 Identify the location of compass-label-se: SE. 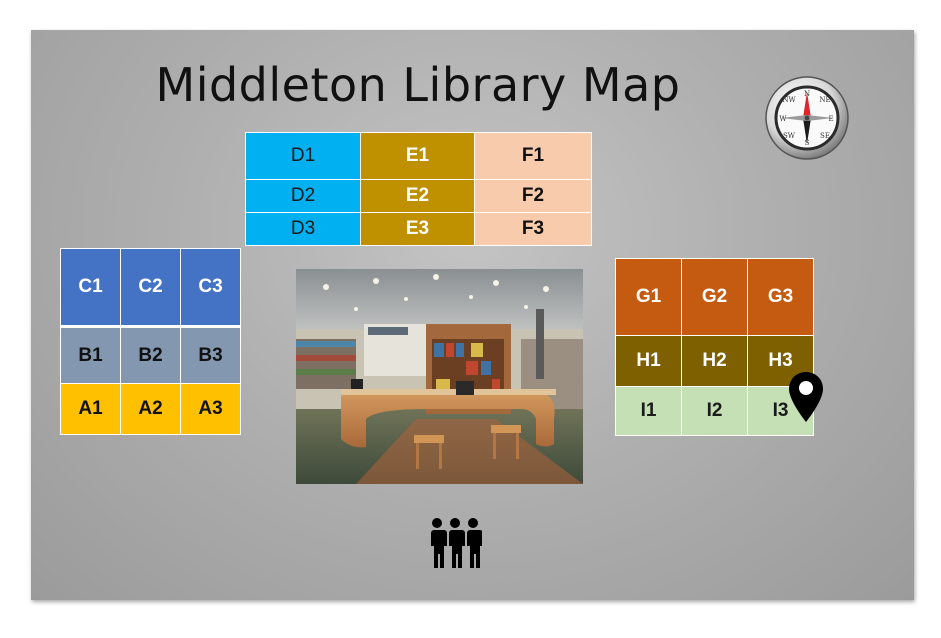
(825, 136).